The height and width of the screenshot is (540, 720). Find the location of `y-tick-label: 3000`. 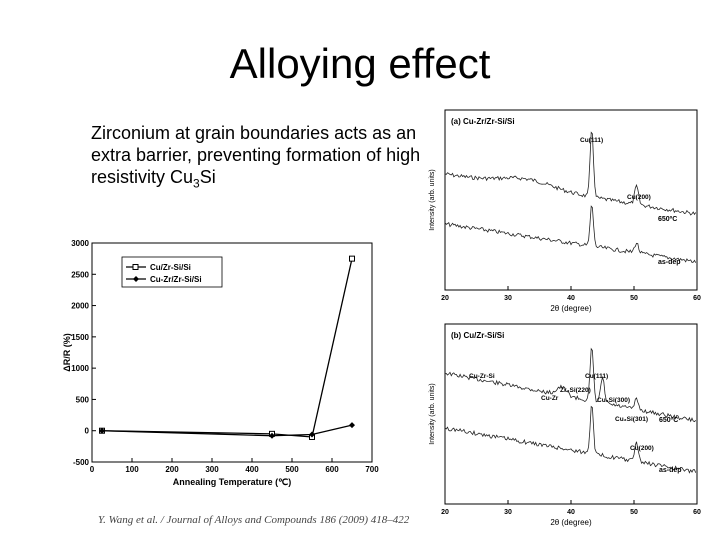

y-tick-label: 3000 is located at coordinates (80, 243).